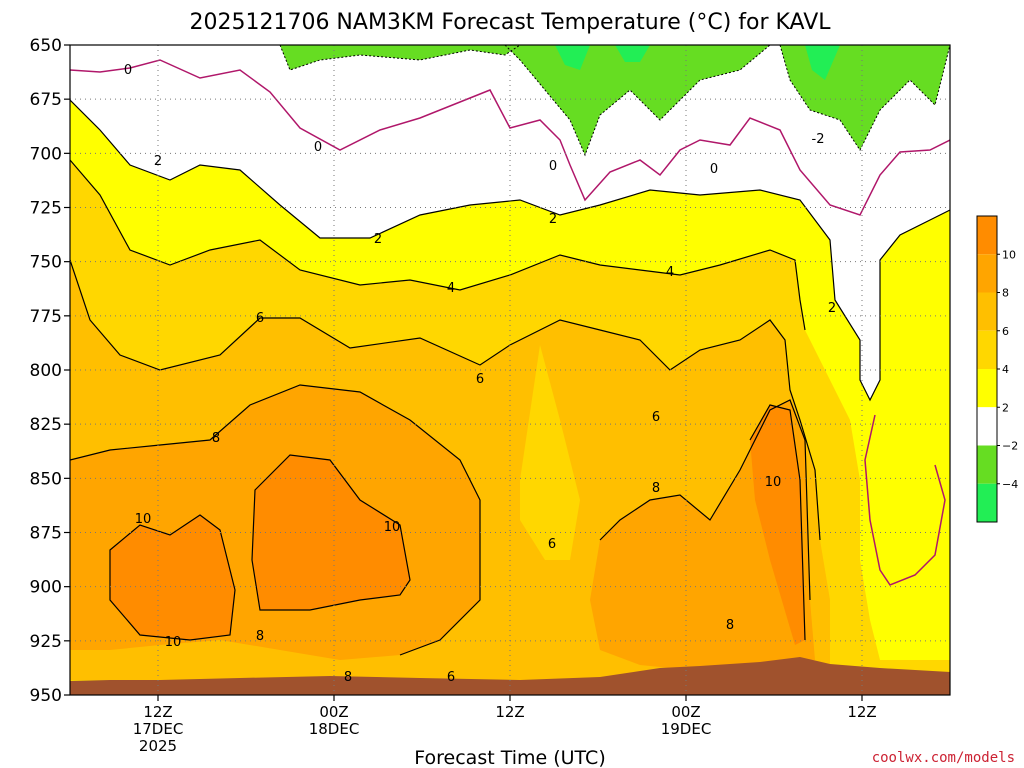 The image size is (1024, 768). Describe the element at coordinates (46, 371) in the screenshot. I see `y-tick-label: 800` at that location.